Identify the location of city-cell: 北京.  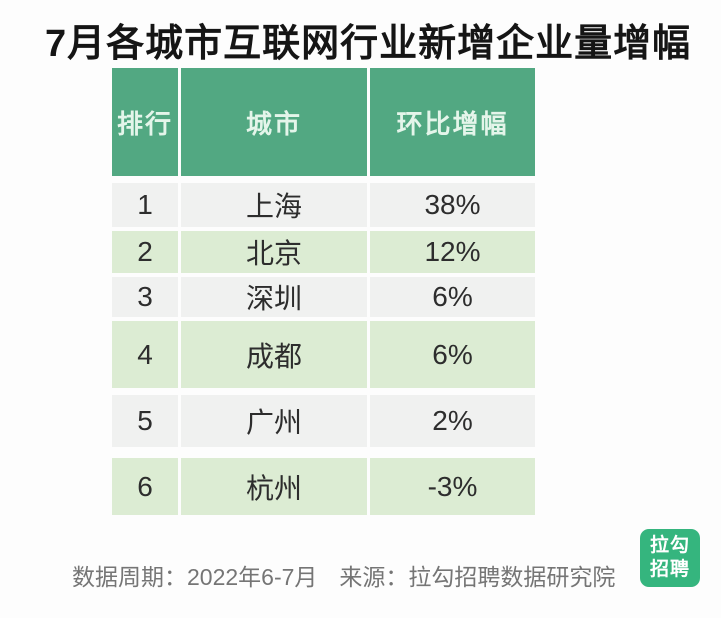
(274, 252).